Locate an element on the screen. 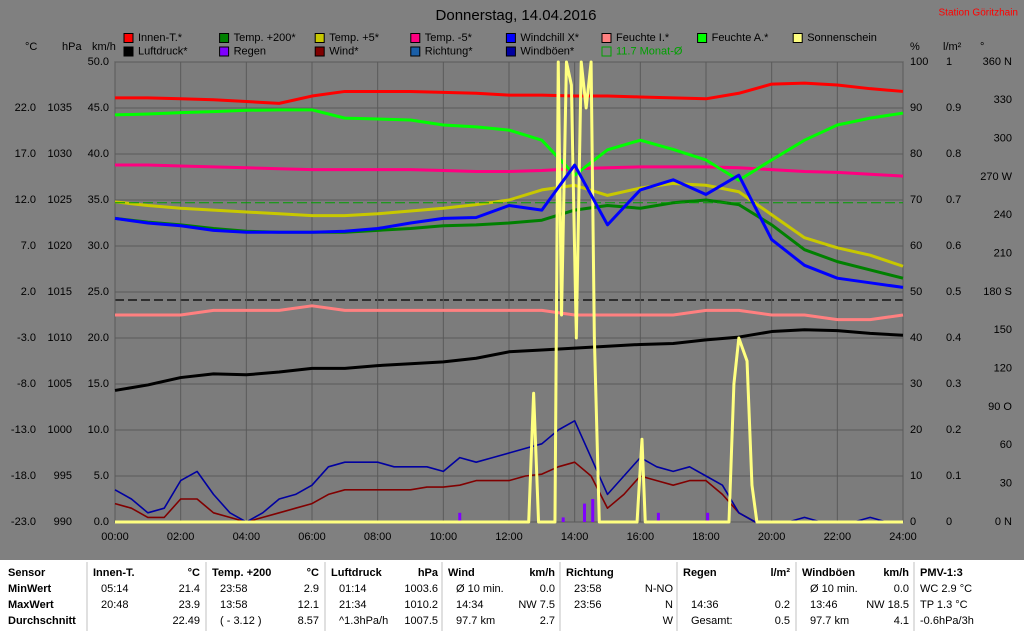 This screenshot has height=631, width=1024. y-tick-label: 0.2 is located at coordinates (953, 430).